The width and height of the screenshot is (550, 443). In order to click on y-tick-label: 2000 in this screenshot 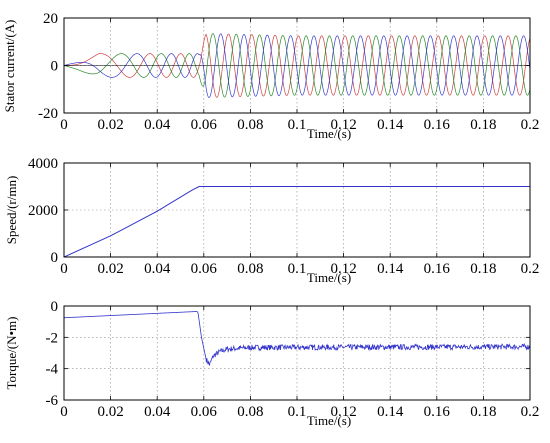, I will do `click(43, 211)`.